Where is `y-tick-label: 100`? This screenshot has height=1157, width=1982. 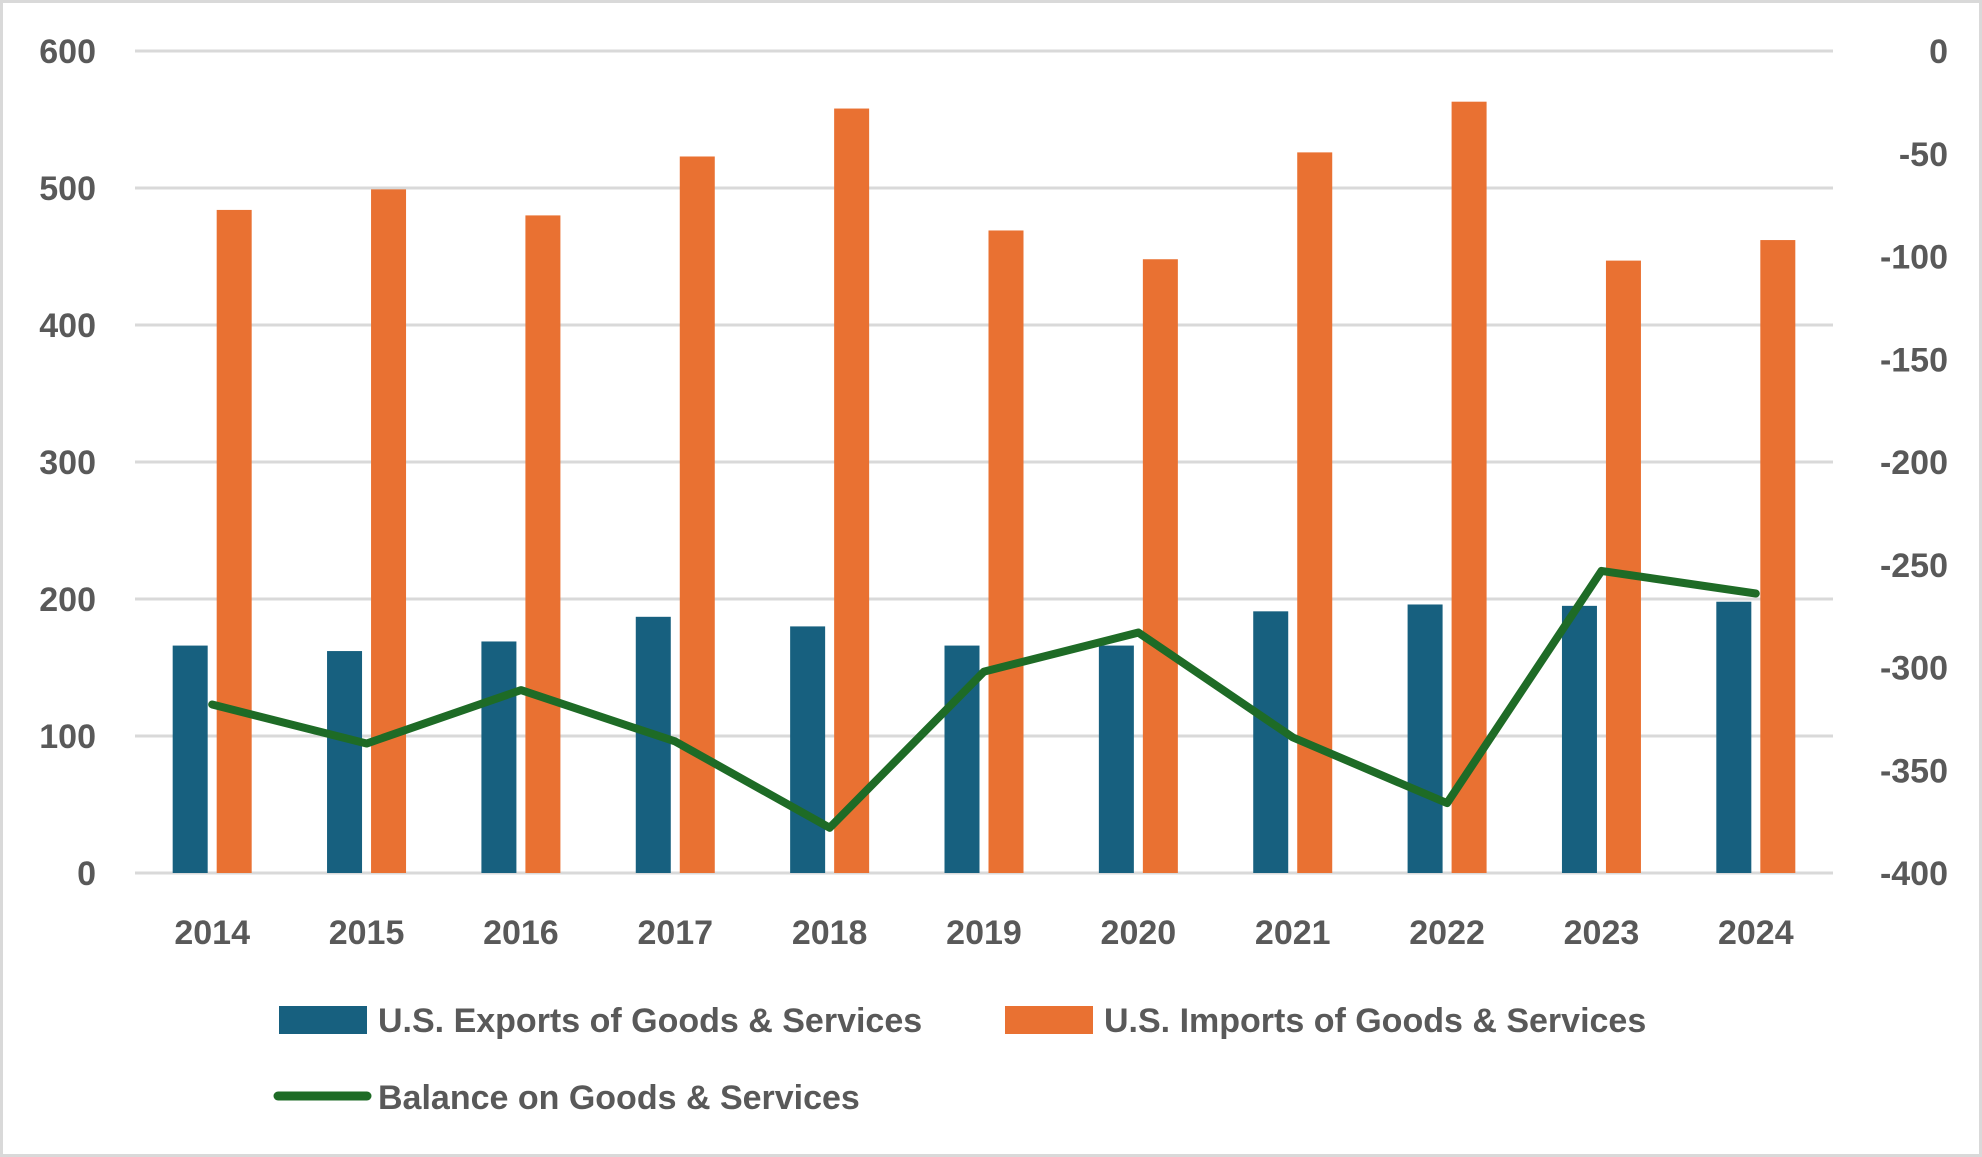 y-tick-label: 100 is located at coordinates (67, 737).